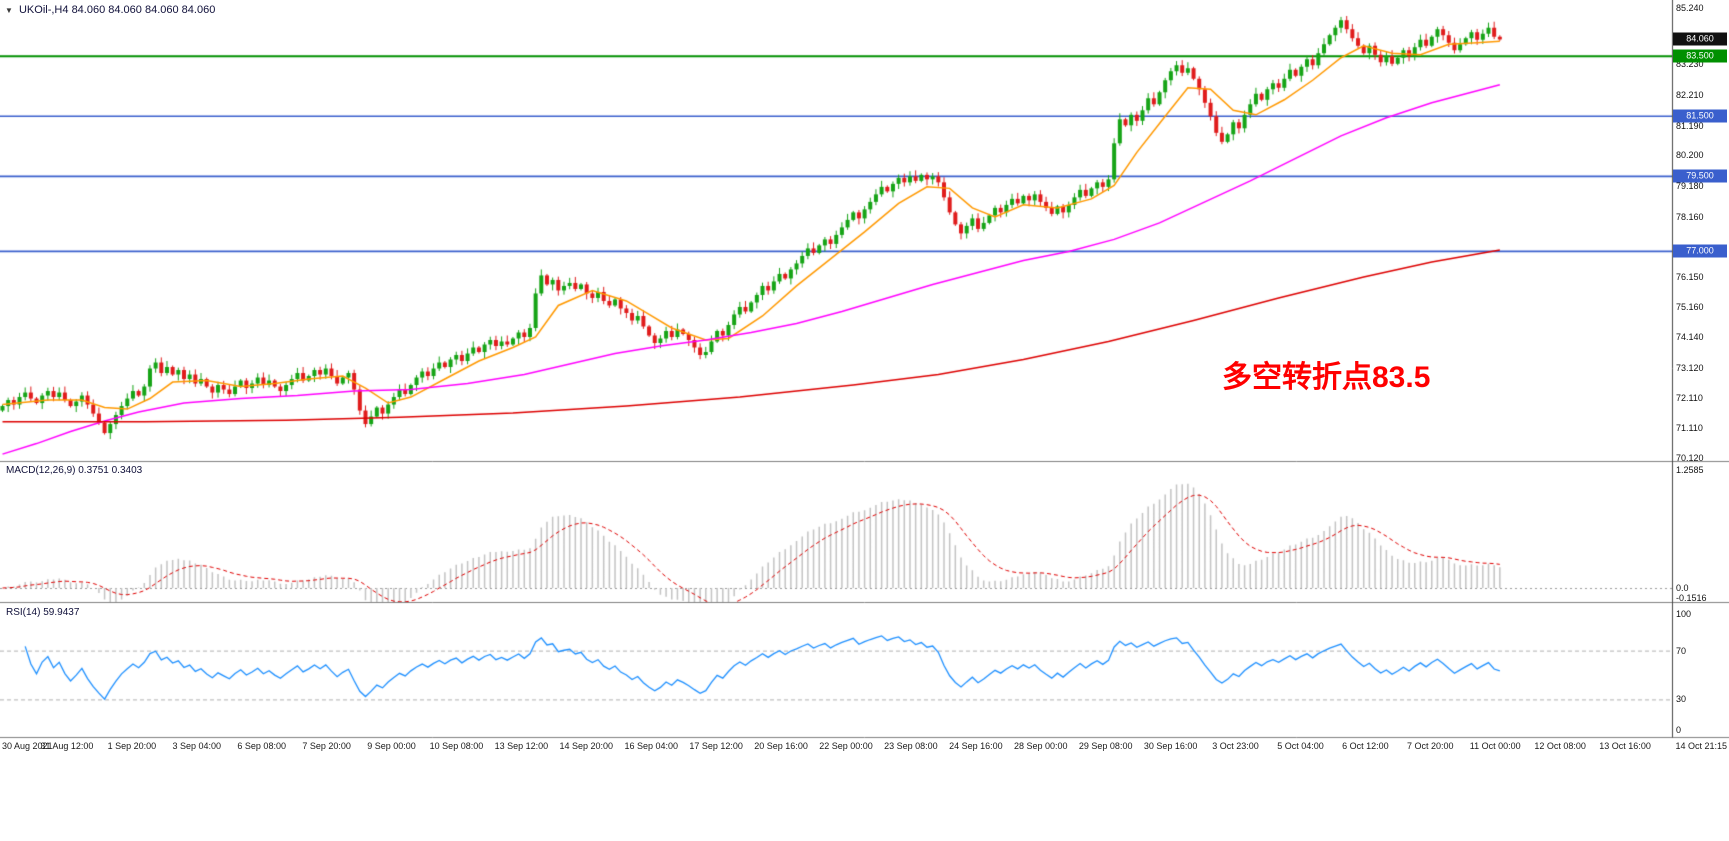 The width and height of the screenshot is (1729, 841). I want to click on symbol-dropdown-icon: ▼, so click(9, 10).